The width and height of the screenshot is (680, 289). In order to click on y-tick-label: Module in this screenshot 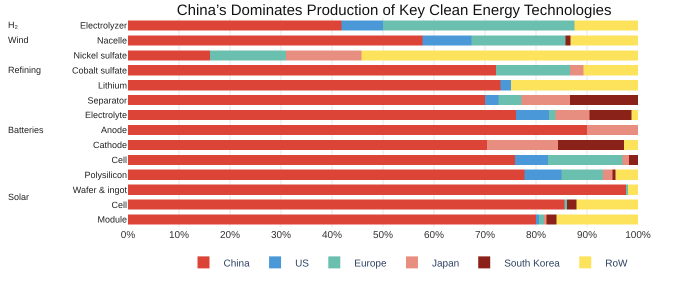, I will do `click(112, 219)`.